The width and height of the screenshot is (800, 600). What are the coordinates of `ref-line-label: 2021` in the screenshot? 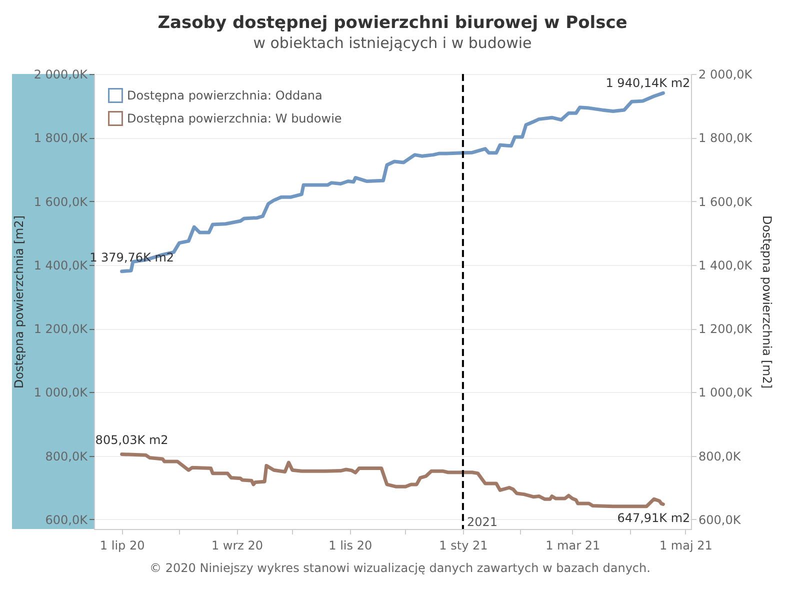 It's located at (482, 522).